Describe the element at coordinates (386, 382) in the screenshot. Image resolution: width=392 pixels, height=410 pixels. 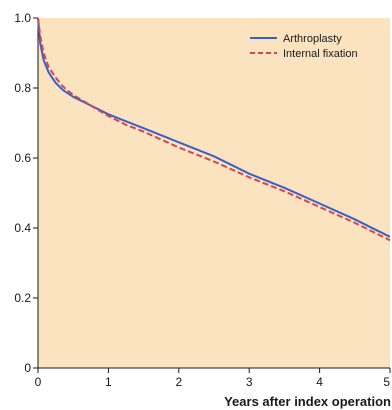
I see `x-tick-label: 5` at that location.